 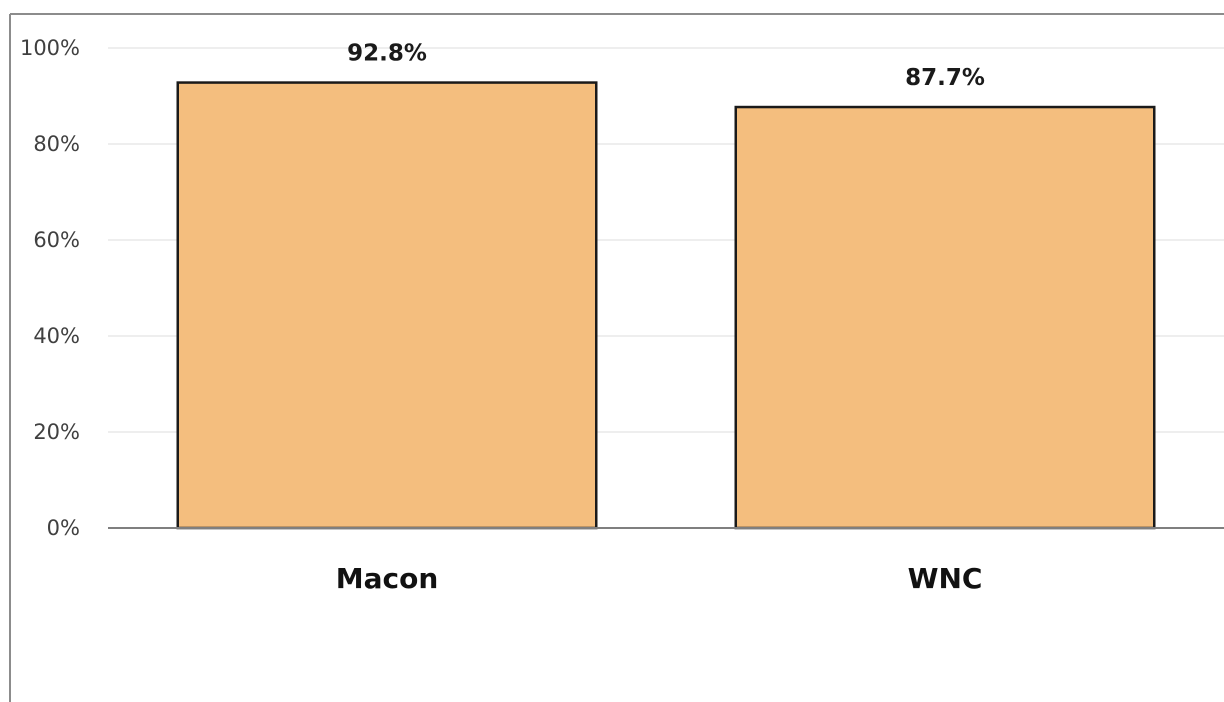 What do you see at coordinates (945, 78) in the screenshot?
I see `data-label-wnc: 87.7%` at bounding box center [945, 78].